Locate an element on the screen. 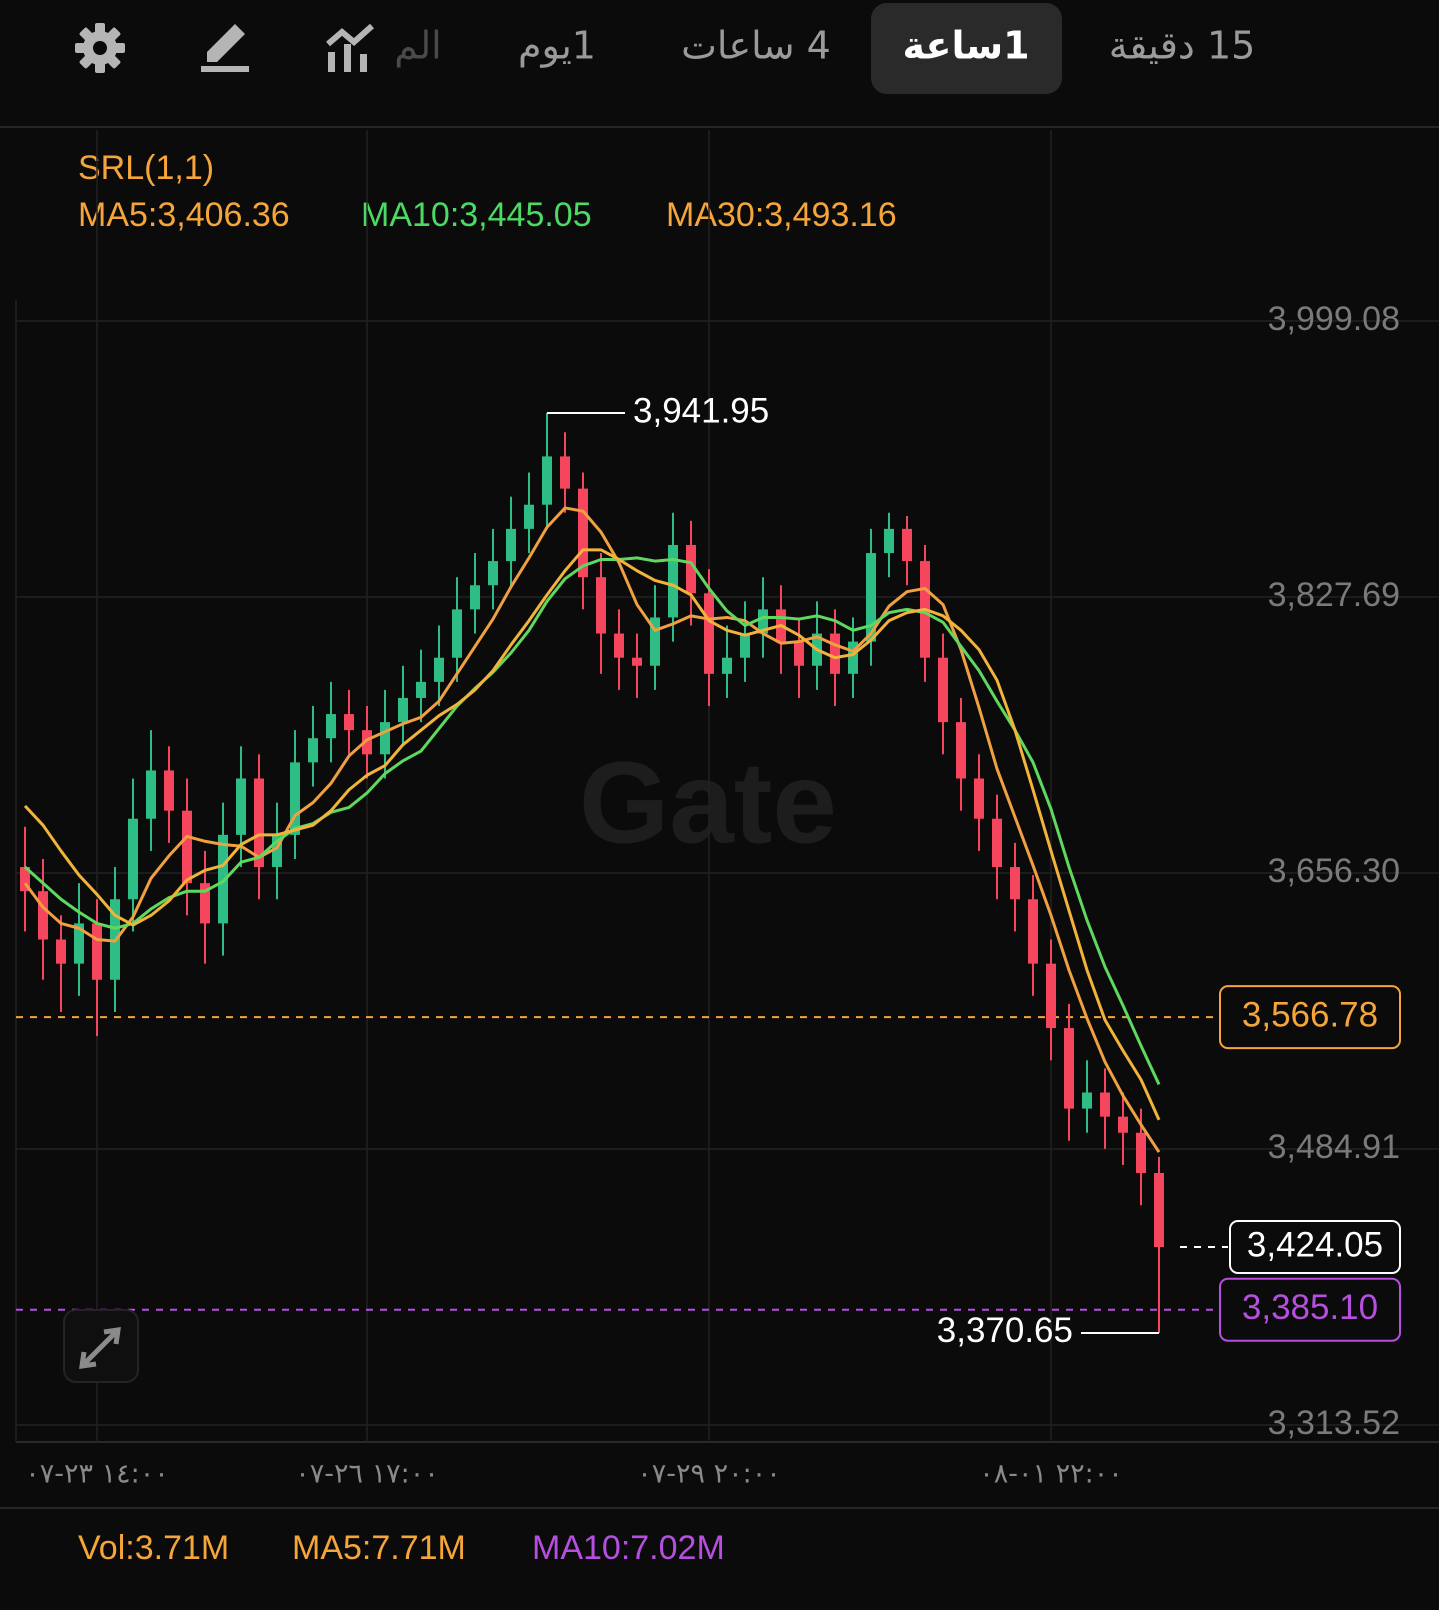 The width and height of the screenshot is (1439, 1610). indicator-title: SRL(1,1) is located at coordinates (146, 168).